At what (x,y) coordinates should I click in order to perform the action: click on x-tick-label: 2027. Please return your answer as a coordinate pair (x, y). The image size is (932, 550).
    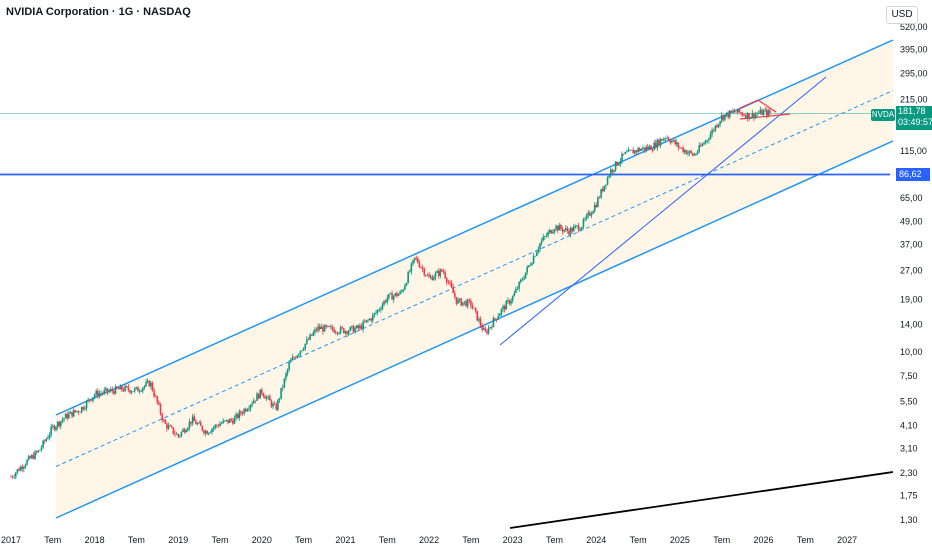
    Looking at the image, I should click on (847, 540).